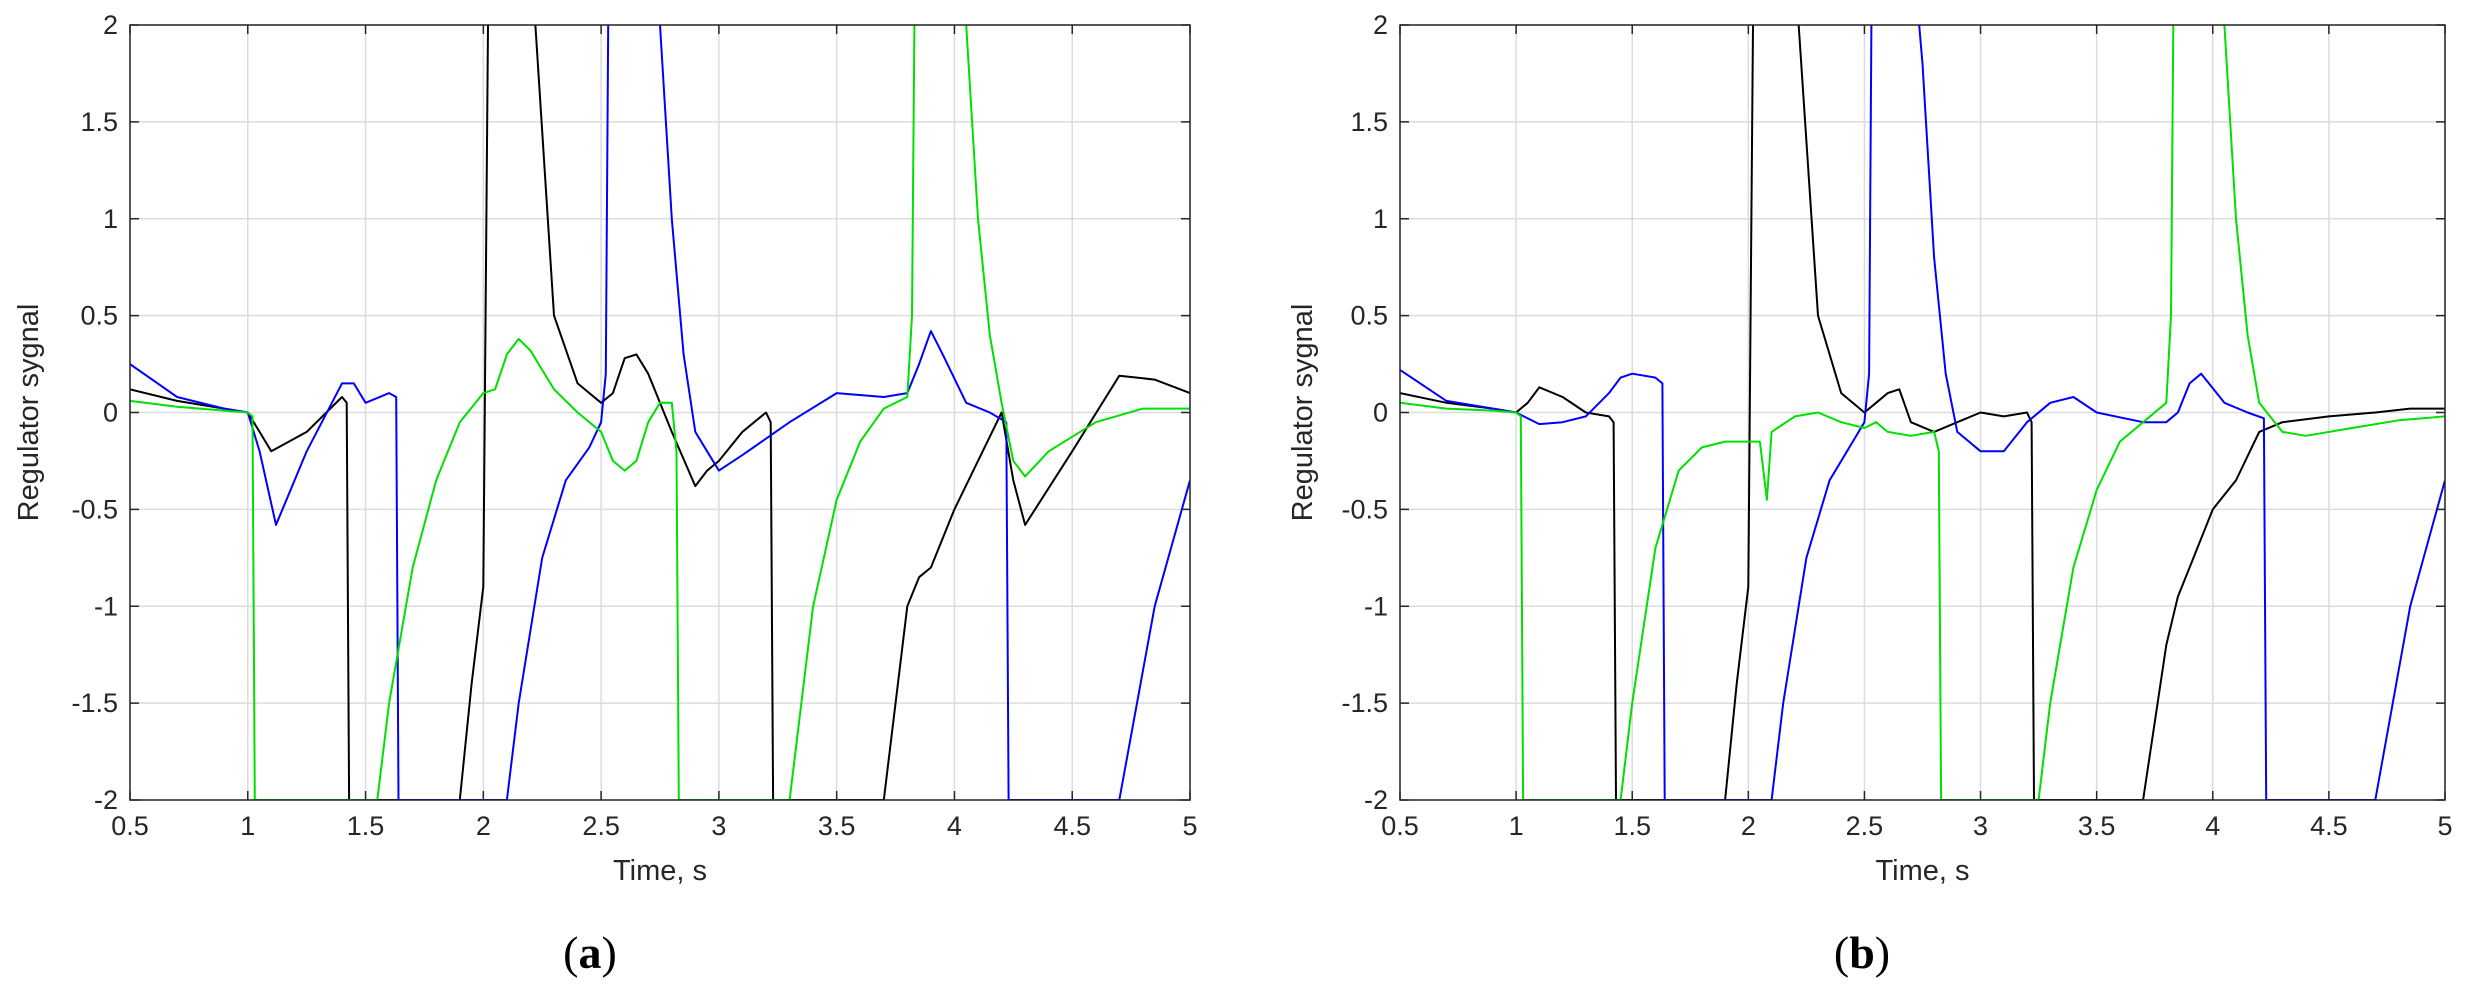  I want to click on panel-label: (b), so click(1862, 952).